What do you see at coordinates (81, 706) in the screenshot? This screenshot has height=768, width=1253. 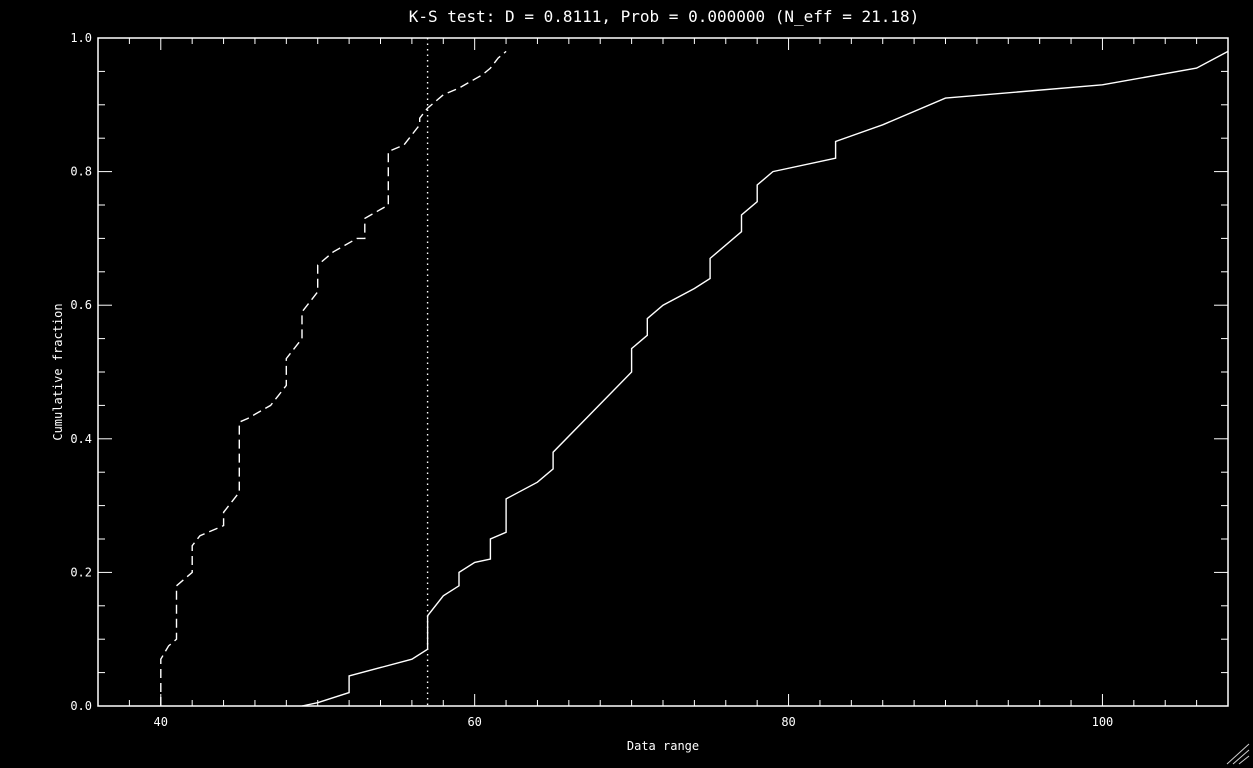 I see `y-tick-label: 0.0` at bounding box center [81, 706].